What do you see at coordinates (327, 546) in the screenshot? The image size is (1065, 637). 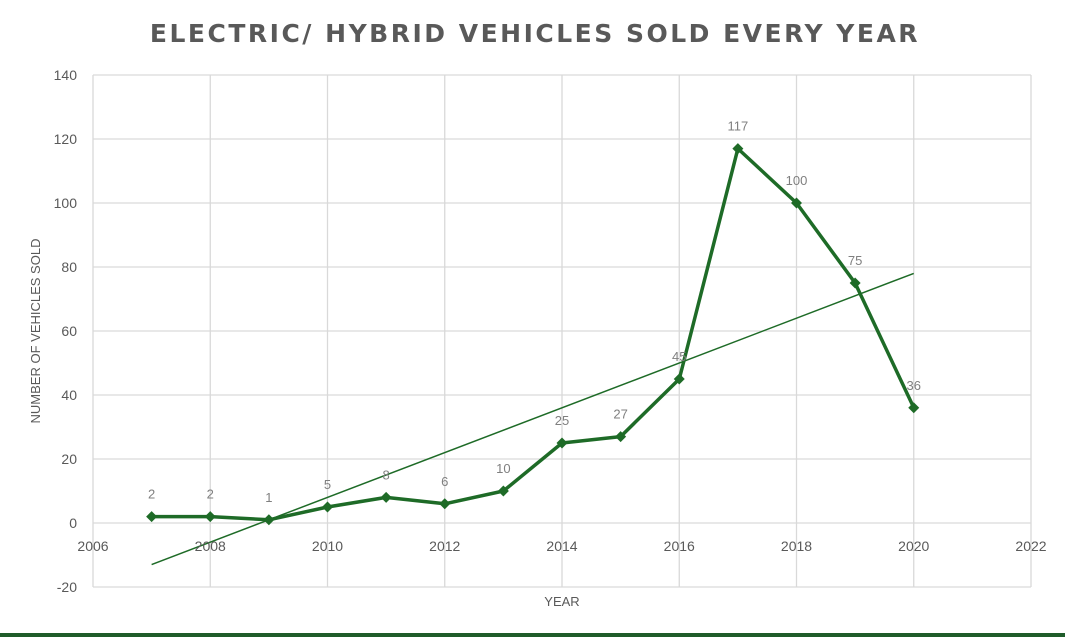 I see `x-tick-label: 2010` at bounding box center [327, 546].